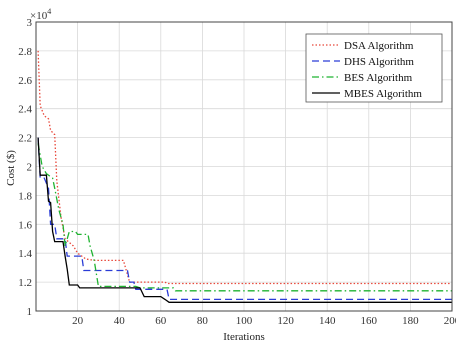 Image resolution: width=456 pixels, height=343 pixels. I want to click on legend-label-mbes: MBES Algorithm, so click(383, 94).